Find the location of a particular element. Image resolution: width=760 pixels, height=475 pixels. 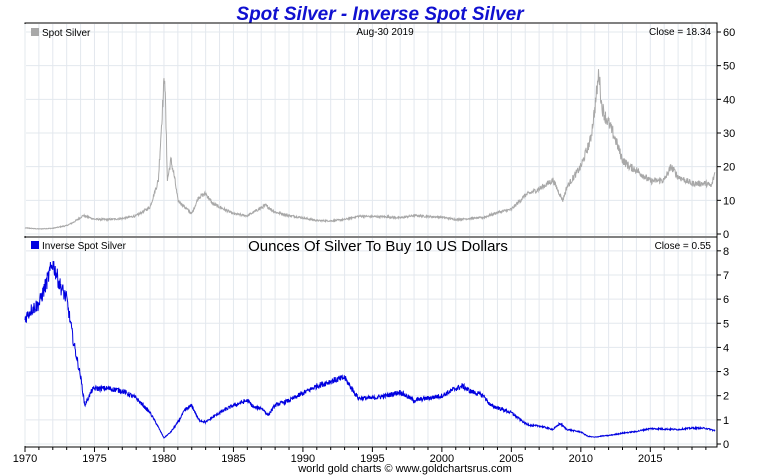

top-date-label: Aug-30 2019 is located at coordinates (385, 32).